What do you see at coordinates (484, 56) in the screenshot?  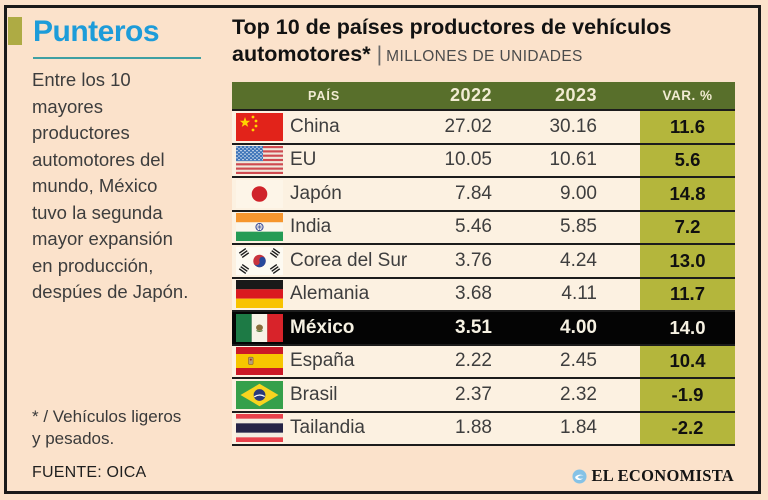 I see `chart-subtitle: MILLONES DE UNIDADES` at bounding box center [484, 56].